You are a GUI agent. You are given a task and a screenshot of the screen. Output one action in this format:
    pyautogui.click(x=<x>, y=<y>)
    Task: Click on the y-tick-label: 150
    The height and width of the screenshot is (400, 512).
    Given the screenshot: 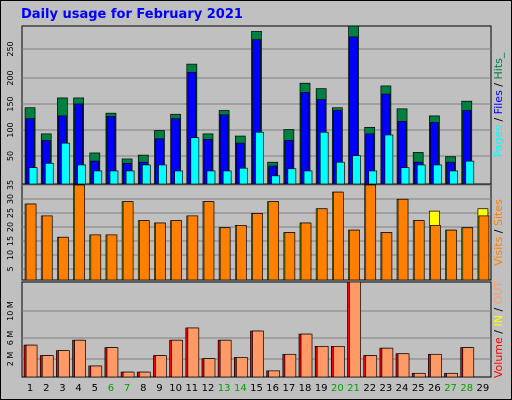 What is the action you would take?
    pyautogui.click(x=10, y=103)
    